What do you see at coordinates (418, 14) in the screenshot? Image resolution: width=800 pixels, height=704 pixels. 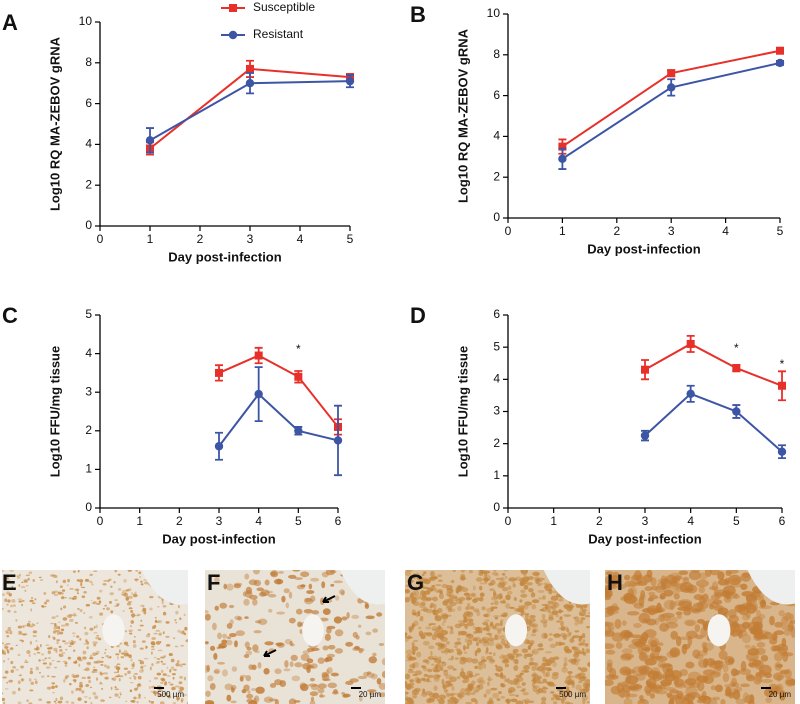 I see `panel-label: B` at bounding box center [418, 14].